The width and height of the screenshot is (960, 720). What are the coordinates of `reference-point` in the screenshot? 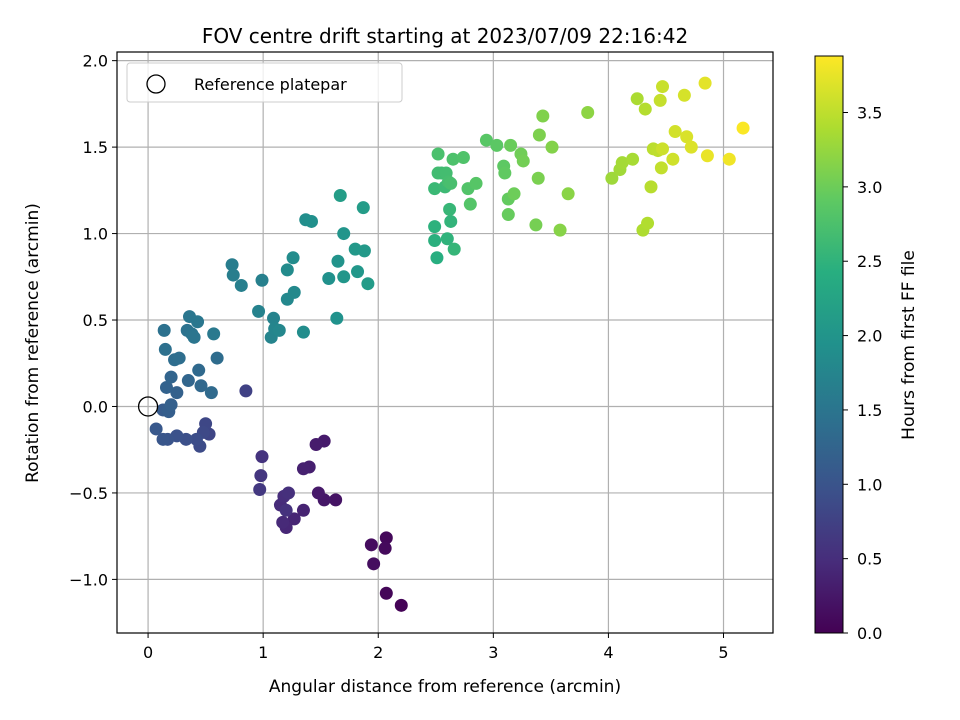 It's located at (148, 406).